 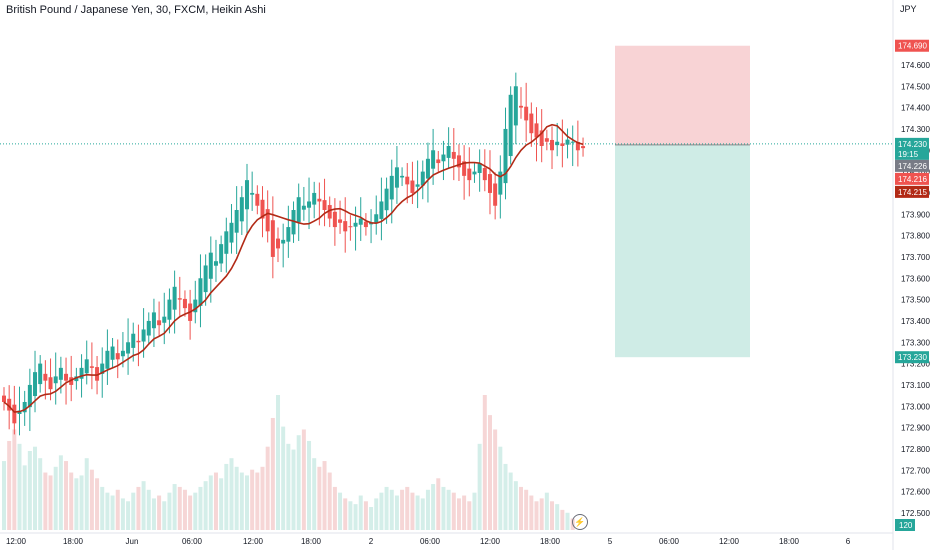 What do you see at coordinates (915, 321) in the screenshot?
I see `y-tick-label: 173.400` at bounding box center [915, 321].